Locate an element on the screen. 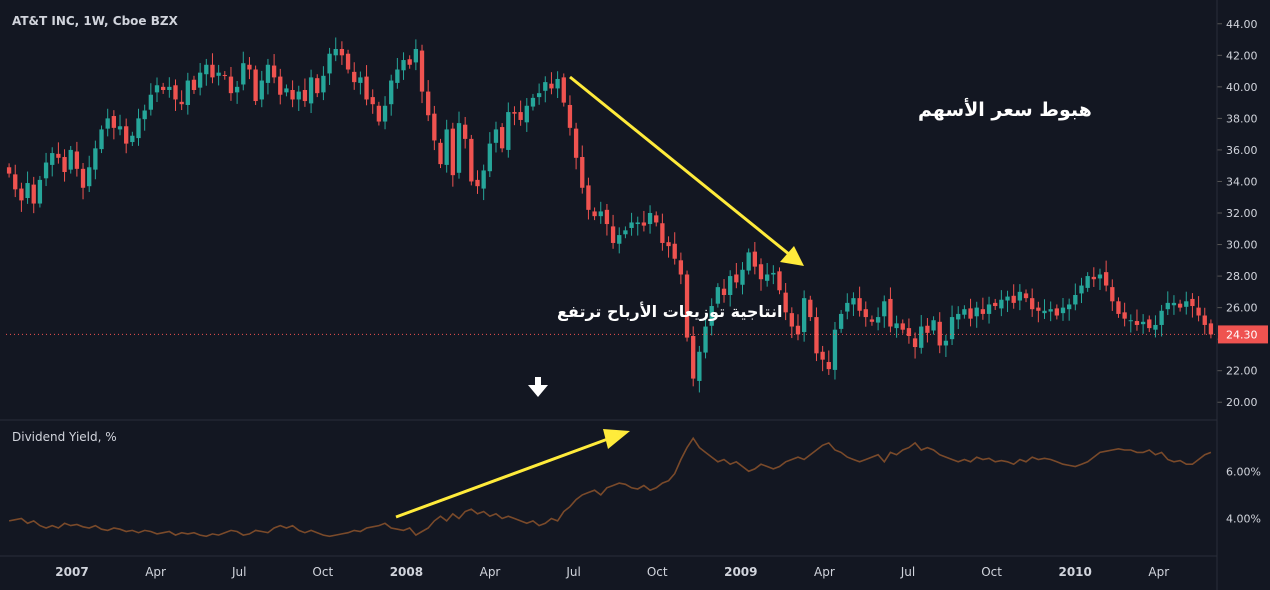  price-tick-label: 42.00 is located at coordinates (1242, 55).